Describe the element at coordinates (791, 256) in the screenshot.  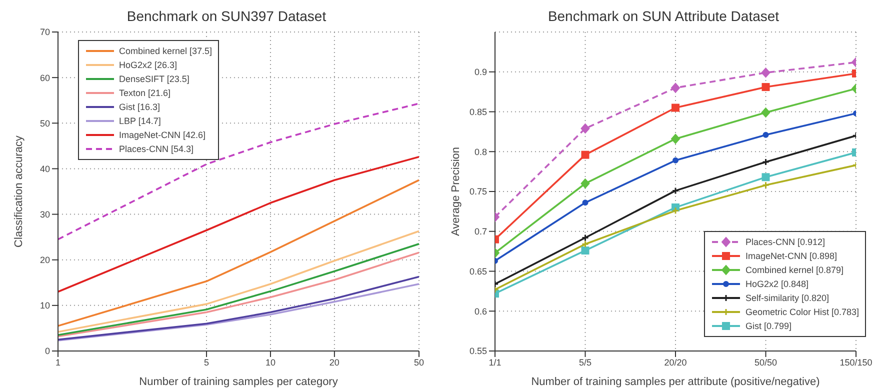
I see `legend-label: ImageNet-CNN [0.898]` at that location.